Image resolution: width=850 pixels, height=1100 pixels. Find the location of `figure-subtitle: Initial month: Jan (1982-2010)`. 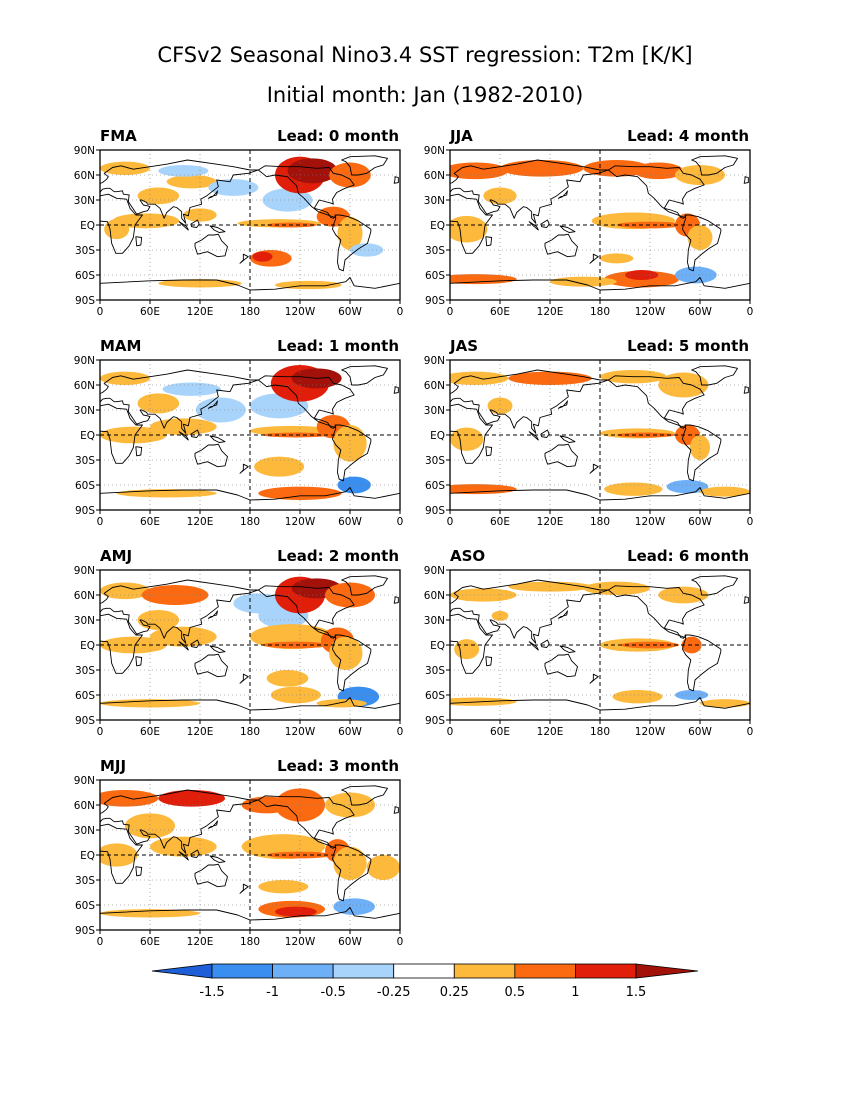

figure-subtitle: Initial month: Jan (1982-2010) is located at coordinates (425, 95).